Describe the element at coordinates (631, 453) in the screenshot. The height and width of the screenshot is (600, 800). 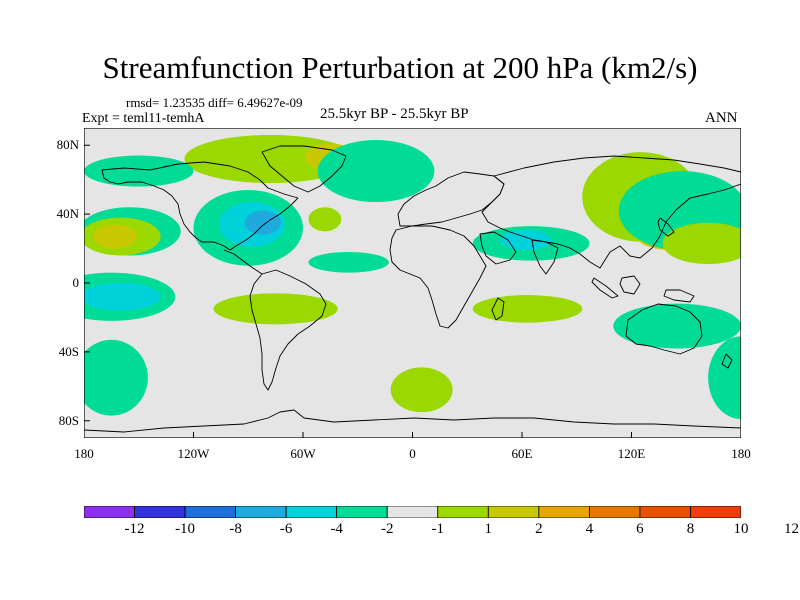
I see `lon-label: 120E` at that location.